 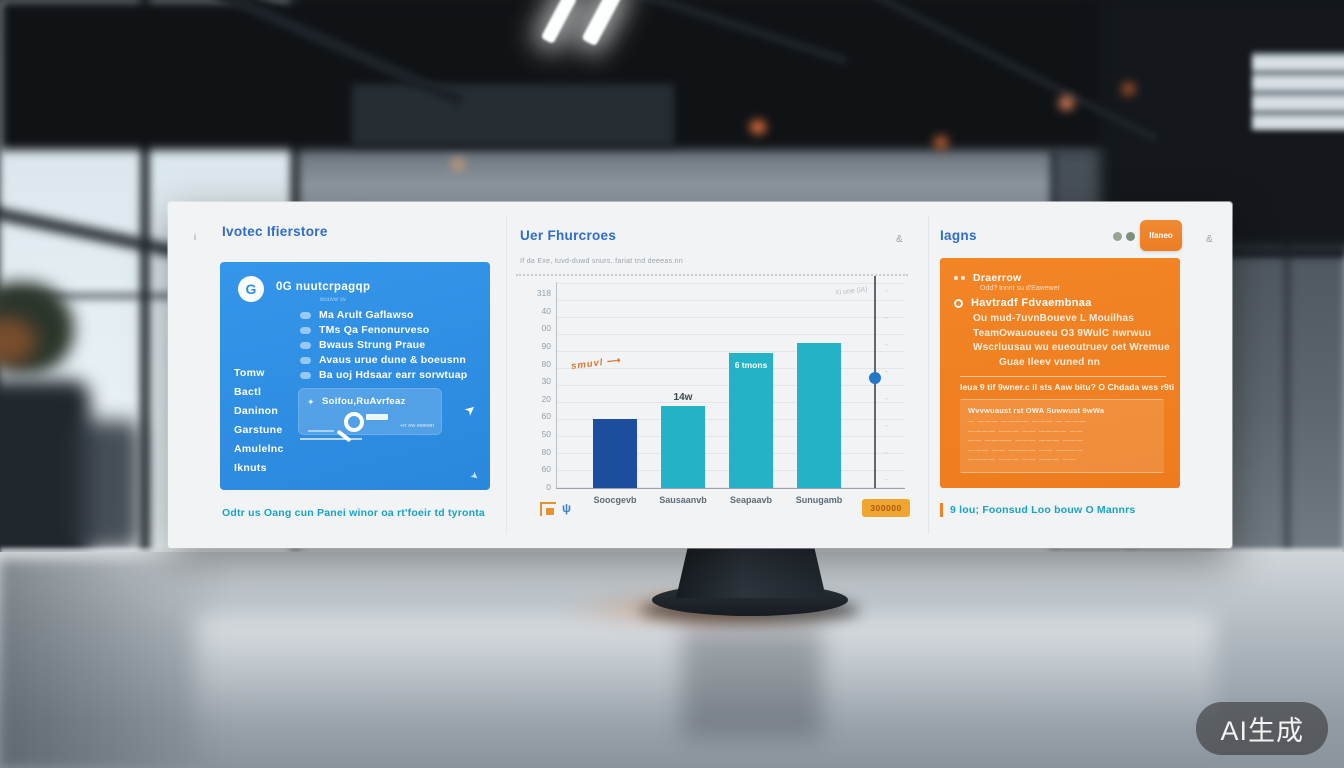 What do you see at coordinates (1050, 362) in the screenshot?
I see `info-line: Guae Ileev vuned nn` at bounding box center [1050, 362].